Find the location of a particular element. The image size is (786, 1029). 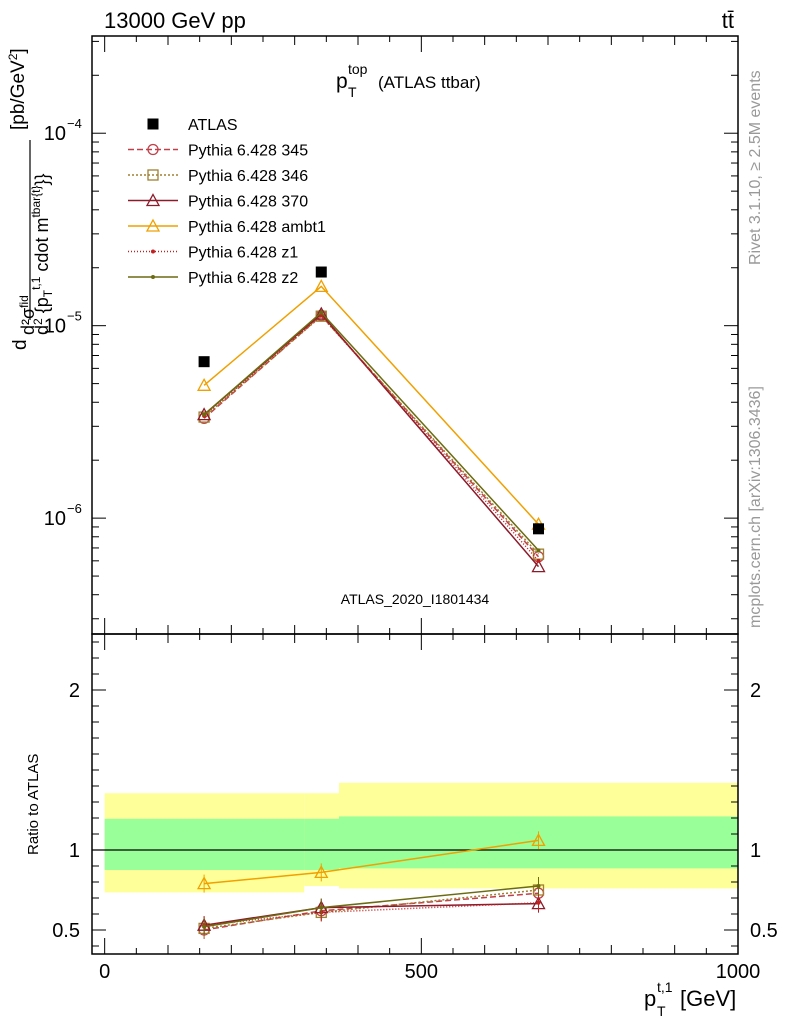

ratio-bands is located at coordinates (415, 837).